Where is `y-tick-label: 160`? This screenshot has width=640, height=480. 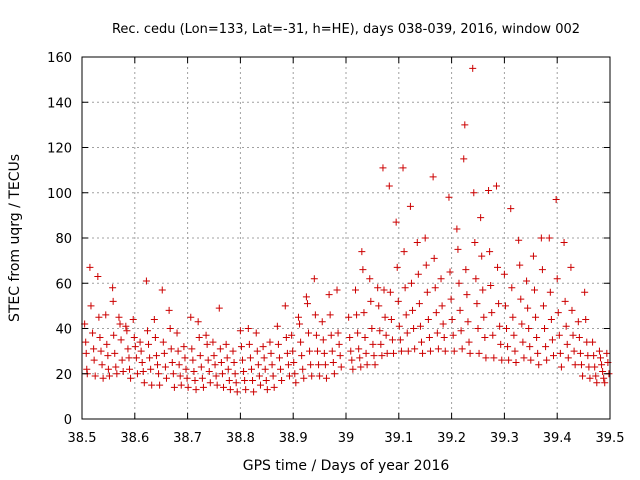 y-tick-label: 160 is located at coordinates (59, 58).